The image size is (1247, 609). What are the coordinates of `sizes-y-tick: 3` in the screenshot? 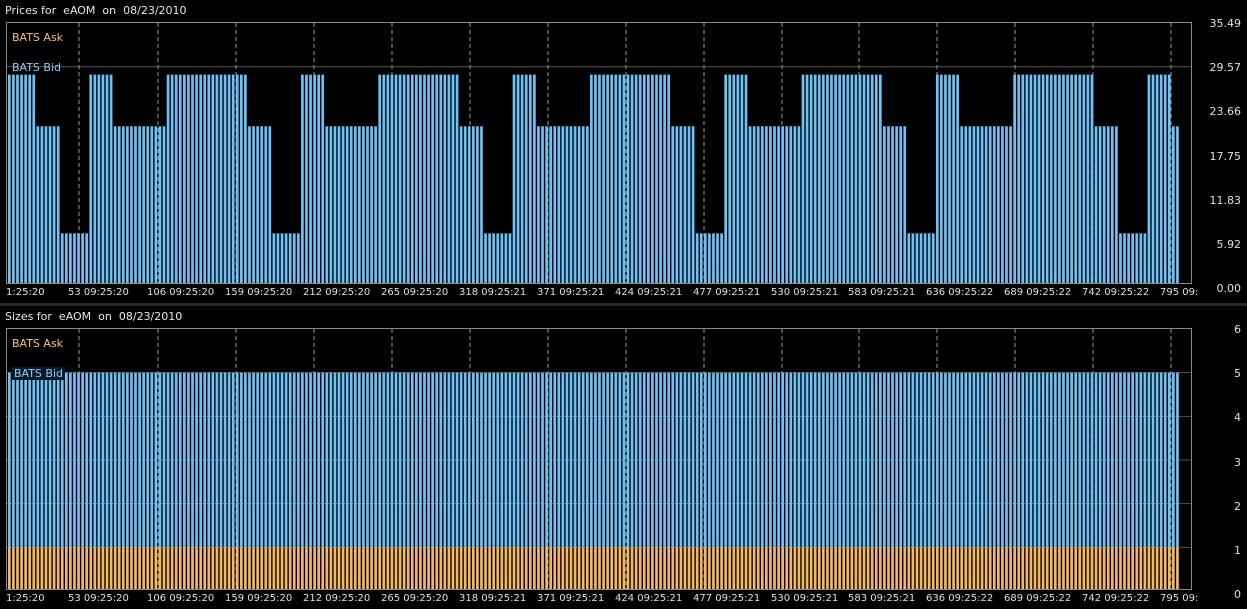 It's located at (1237, 462).